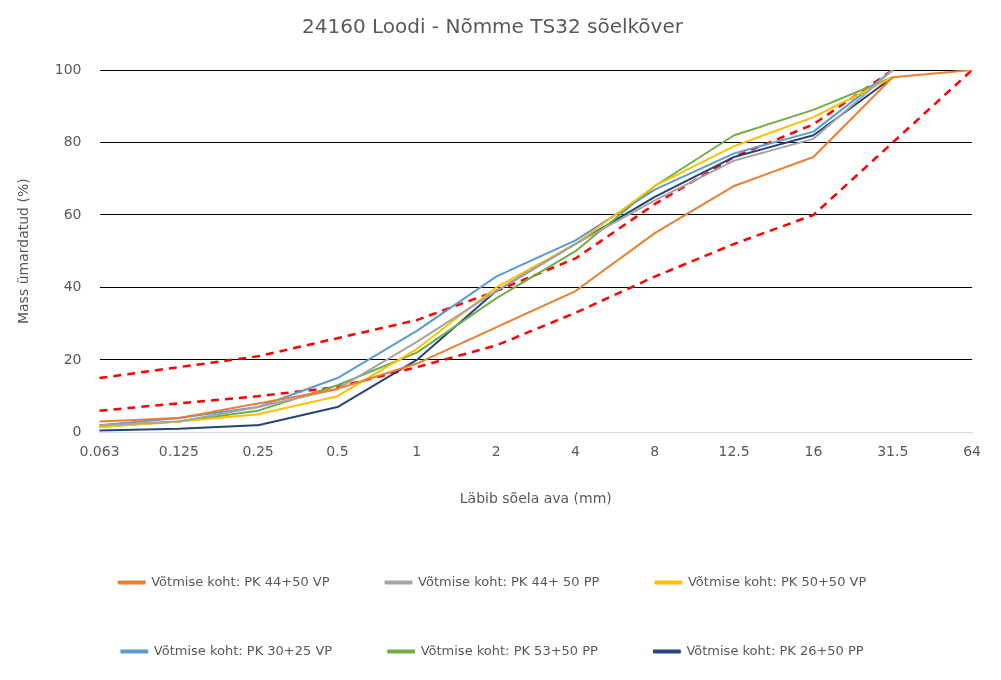 The image size is (1001, 680). Describe the element at coordinates (777, 581) in the screenshot. I see `legend-label: Võtmise koht: PK 50+50 VP` at that location.